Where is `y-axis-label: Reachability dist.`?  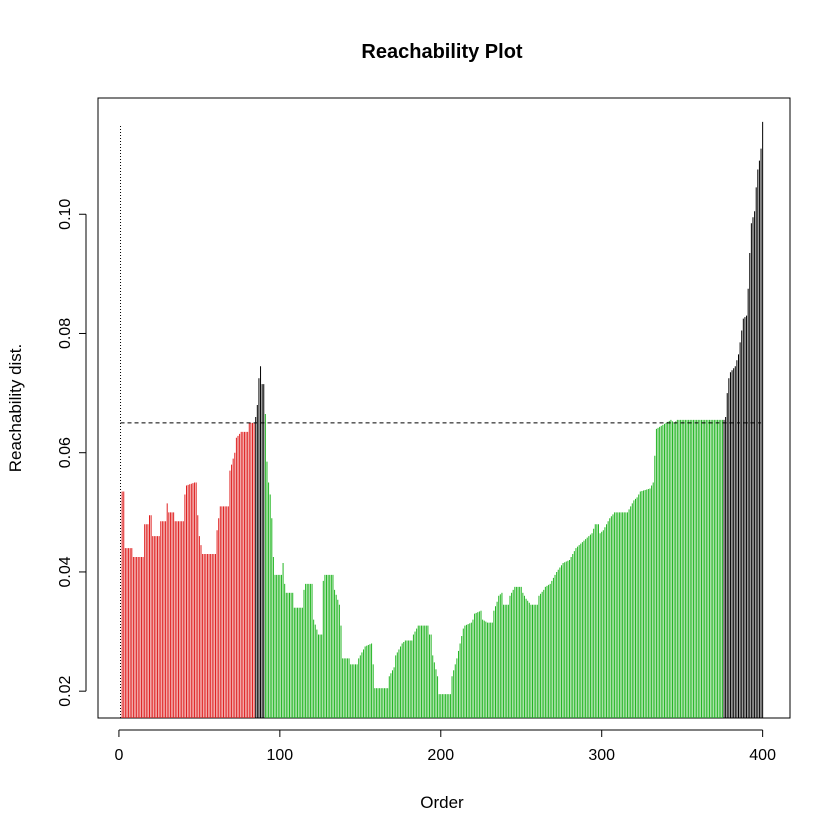 y-axis-label: Reachability dist. is located at coordinates (15, 408).